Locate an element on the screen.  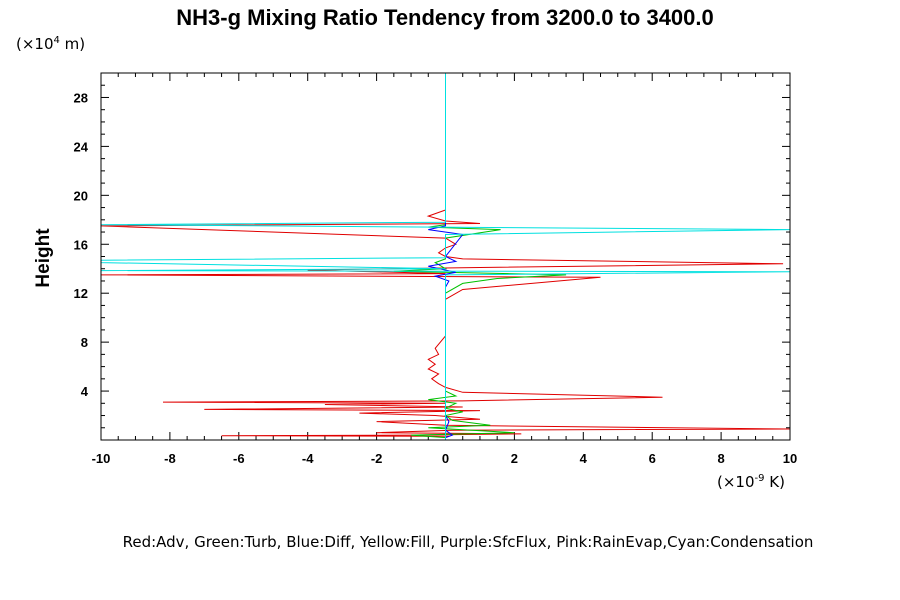
series-line-diff is located at coordinates (446, 256).